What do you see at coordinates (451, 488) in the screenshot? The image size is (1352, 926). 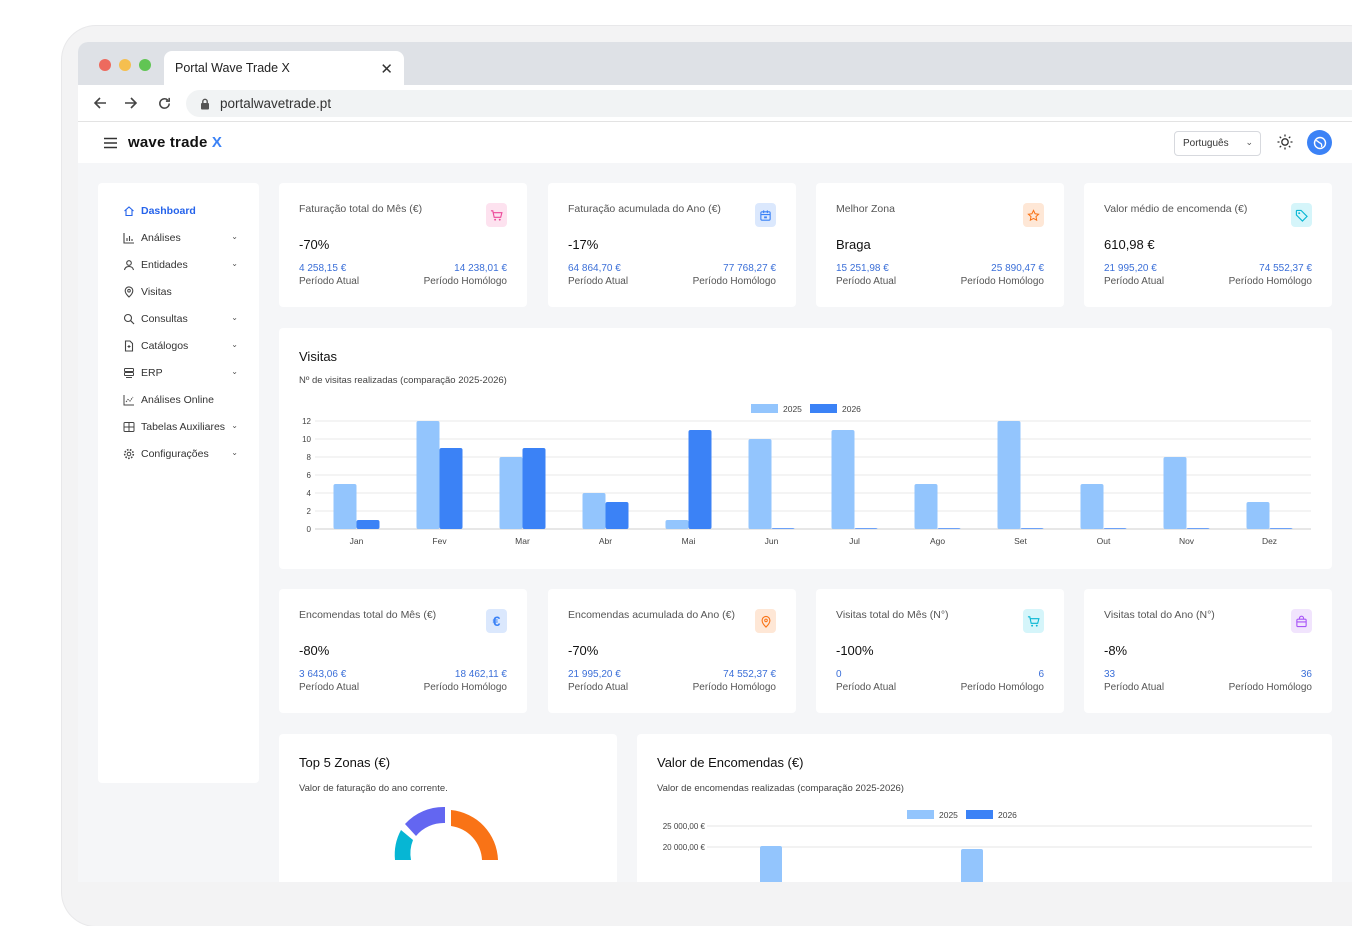 I see `bar-2026-fev` at bounding box center [451, 488].